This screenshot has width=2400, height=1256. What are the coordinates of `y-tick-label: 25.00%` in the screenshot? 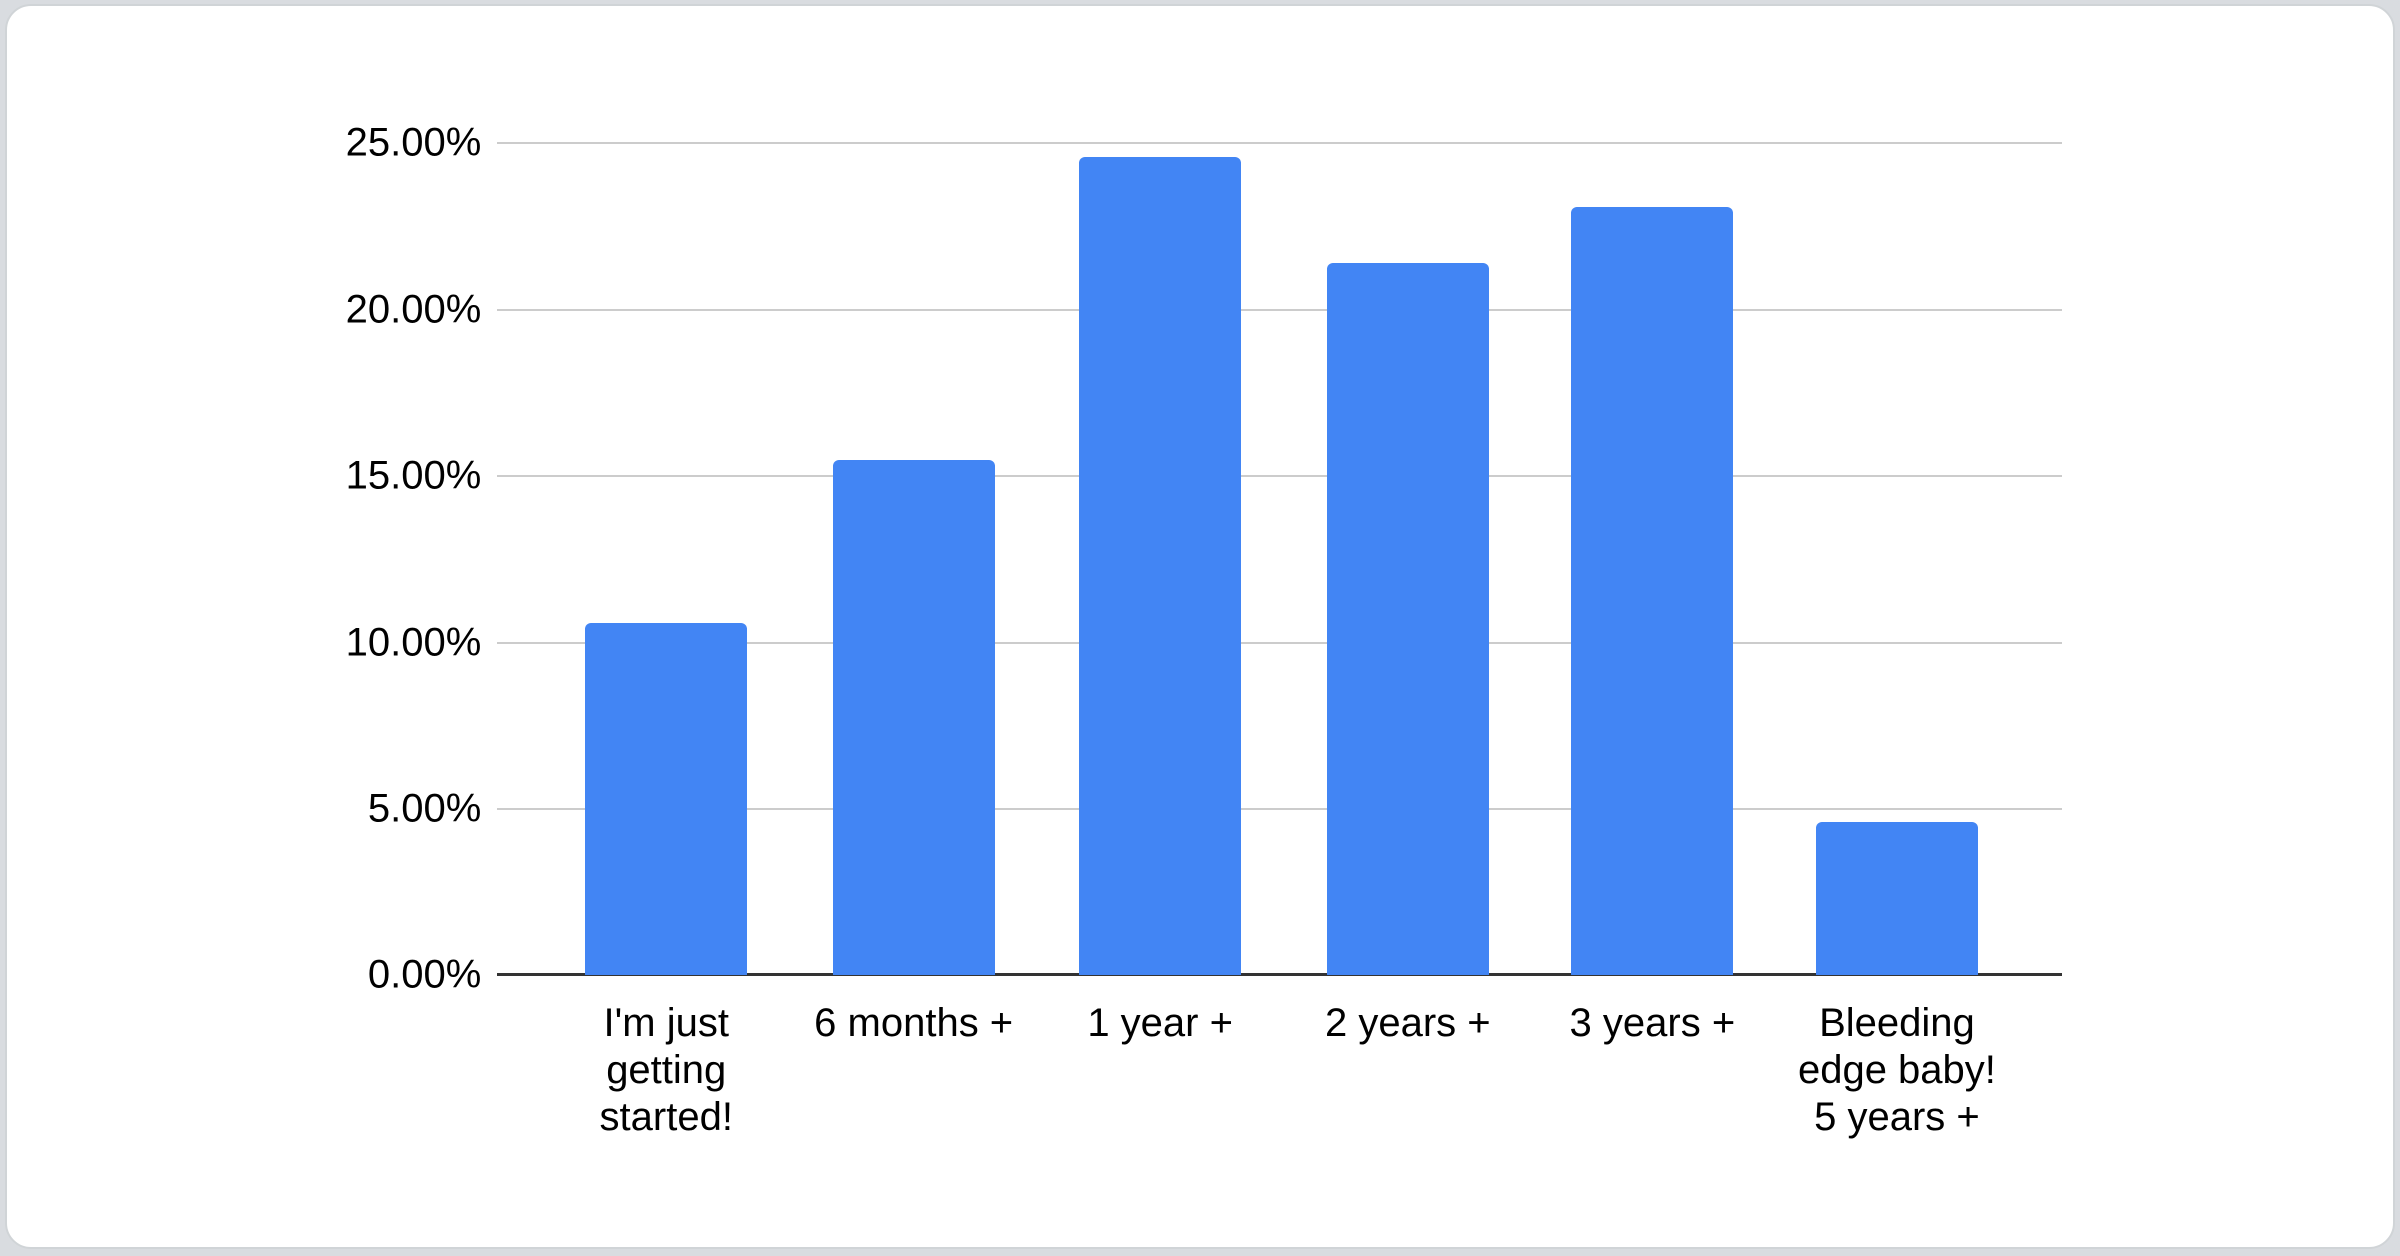 It's located at (413, 142).